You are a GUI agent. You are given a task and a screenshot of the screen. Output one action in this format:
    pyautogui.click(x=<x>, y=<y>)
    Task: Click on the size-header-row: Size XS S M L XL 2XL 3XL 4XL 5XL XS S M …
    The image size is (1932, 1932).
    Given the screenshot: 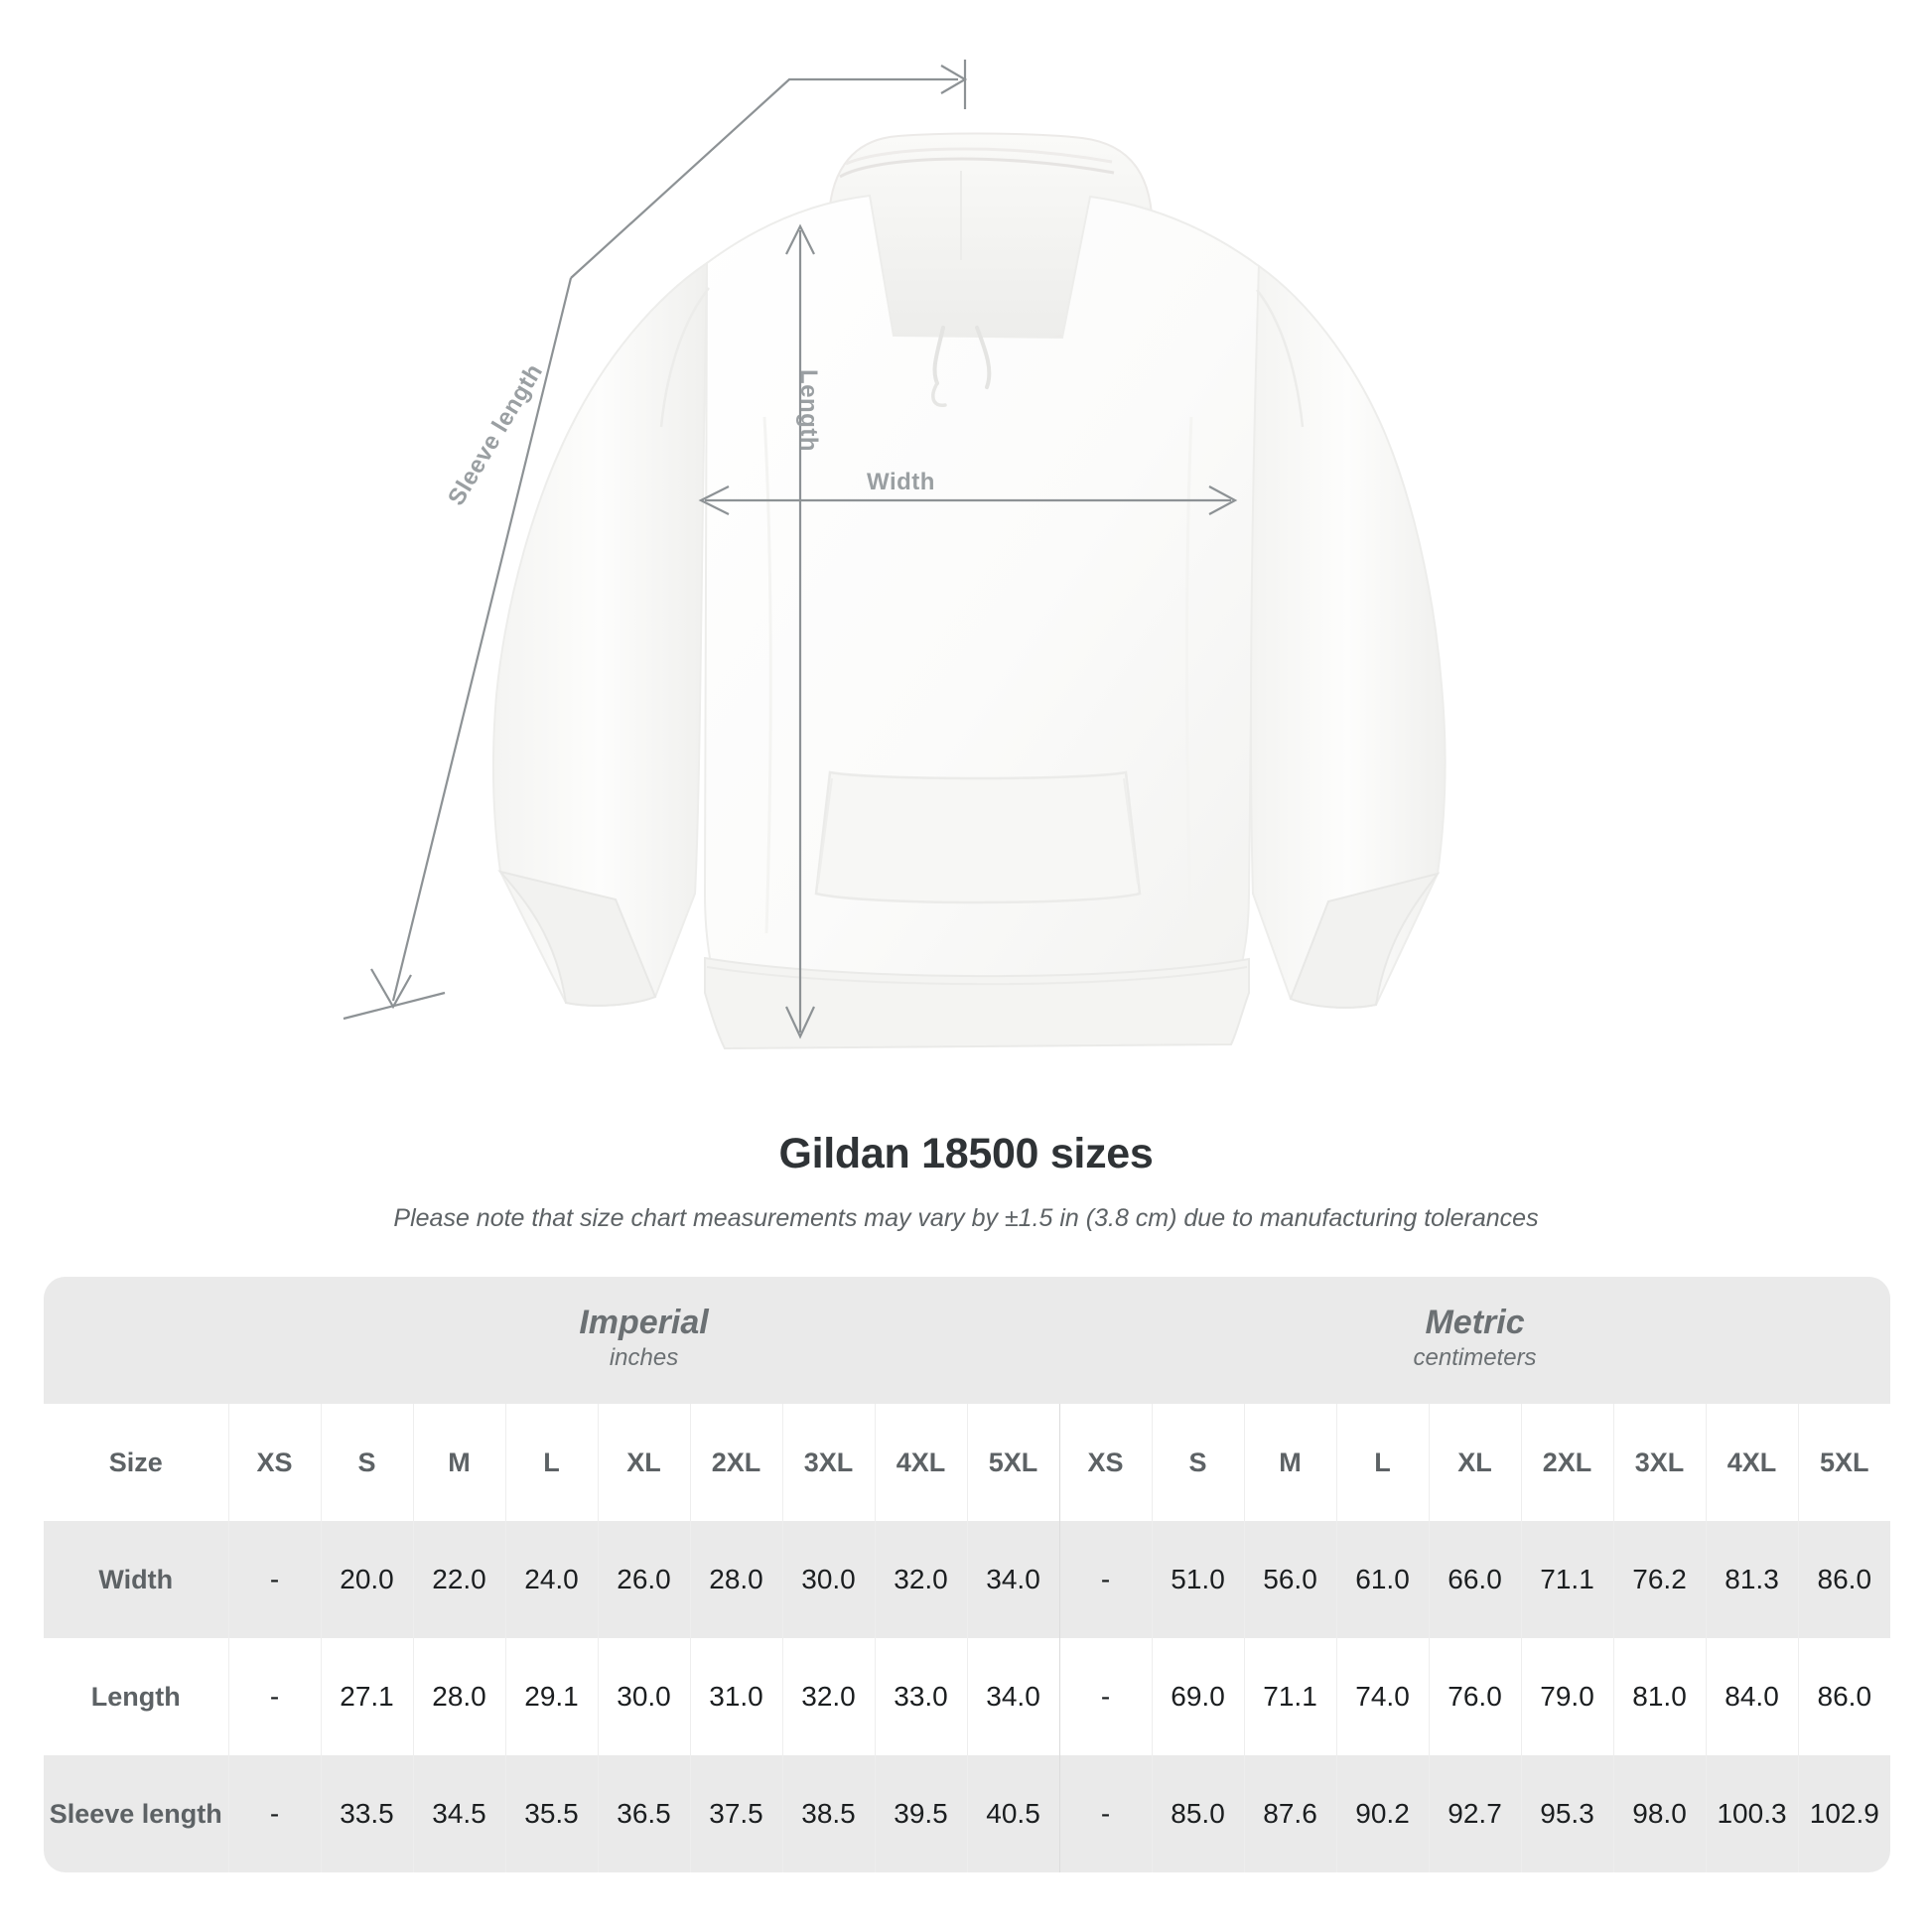 What is the action you would take?
    pyautogui.click(x=967, y=1462)
    